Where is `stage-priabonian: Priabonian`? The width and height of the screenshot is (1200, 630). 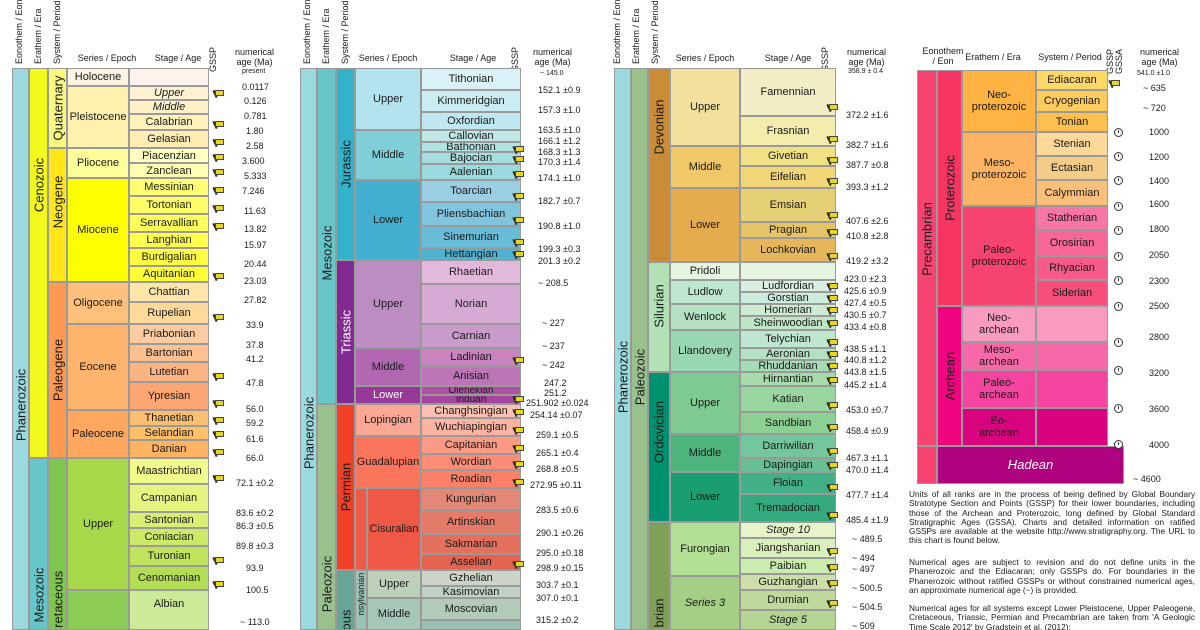 stage-priabonian: Priabonian is located at coordinates (169, 334).